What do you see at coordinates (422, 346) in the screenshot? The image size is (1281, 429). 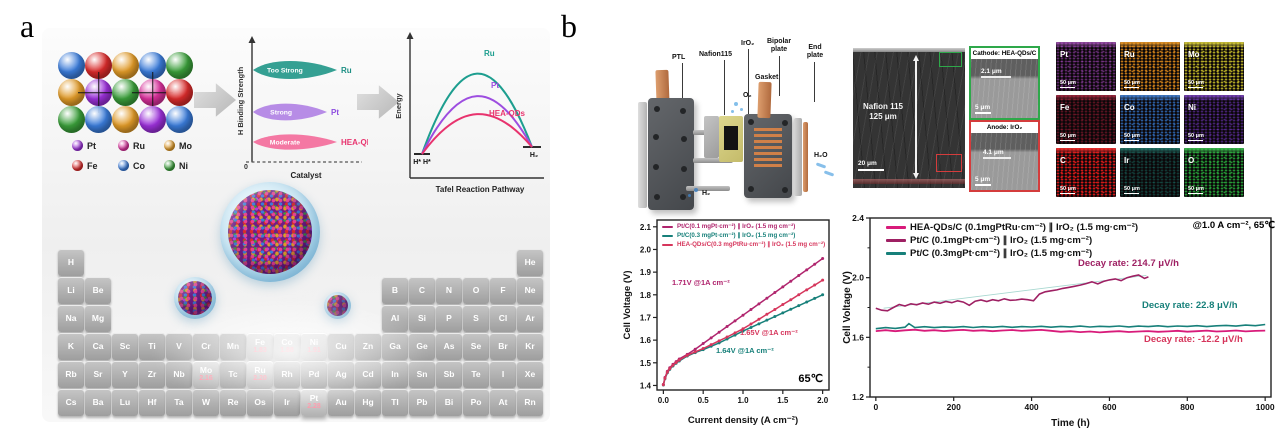 I see `element-symbol: Ge` at bounding box center [422, 346].